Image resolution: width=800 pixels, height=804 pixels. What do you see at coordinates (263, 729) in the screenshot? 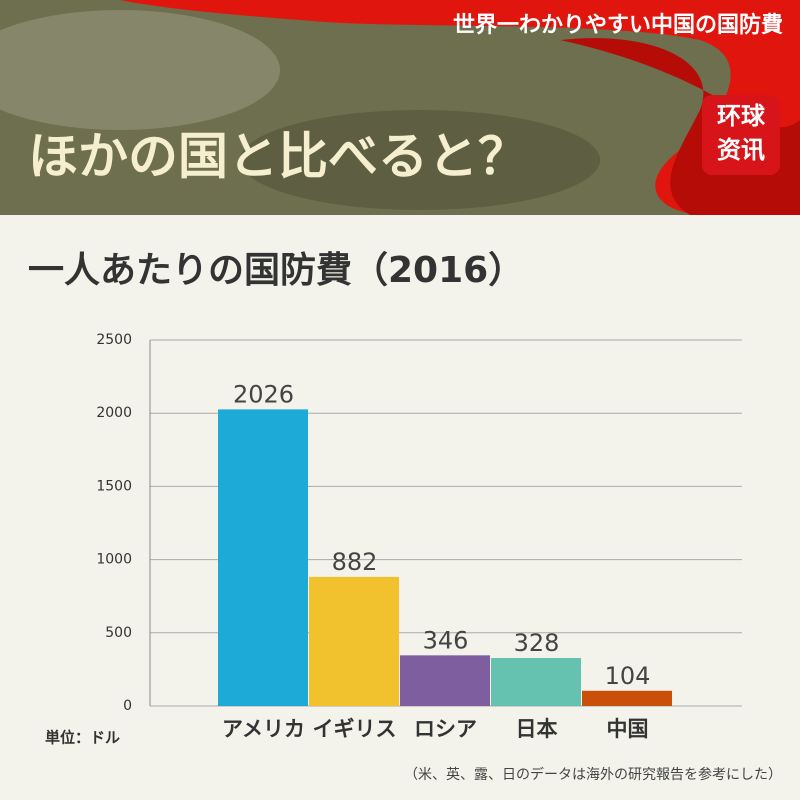
I see `x-tick-label: アメリカ` at bounding box center [263, 729].